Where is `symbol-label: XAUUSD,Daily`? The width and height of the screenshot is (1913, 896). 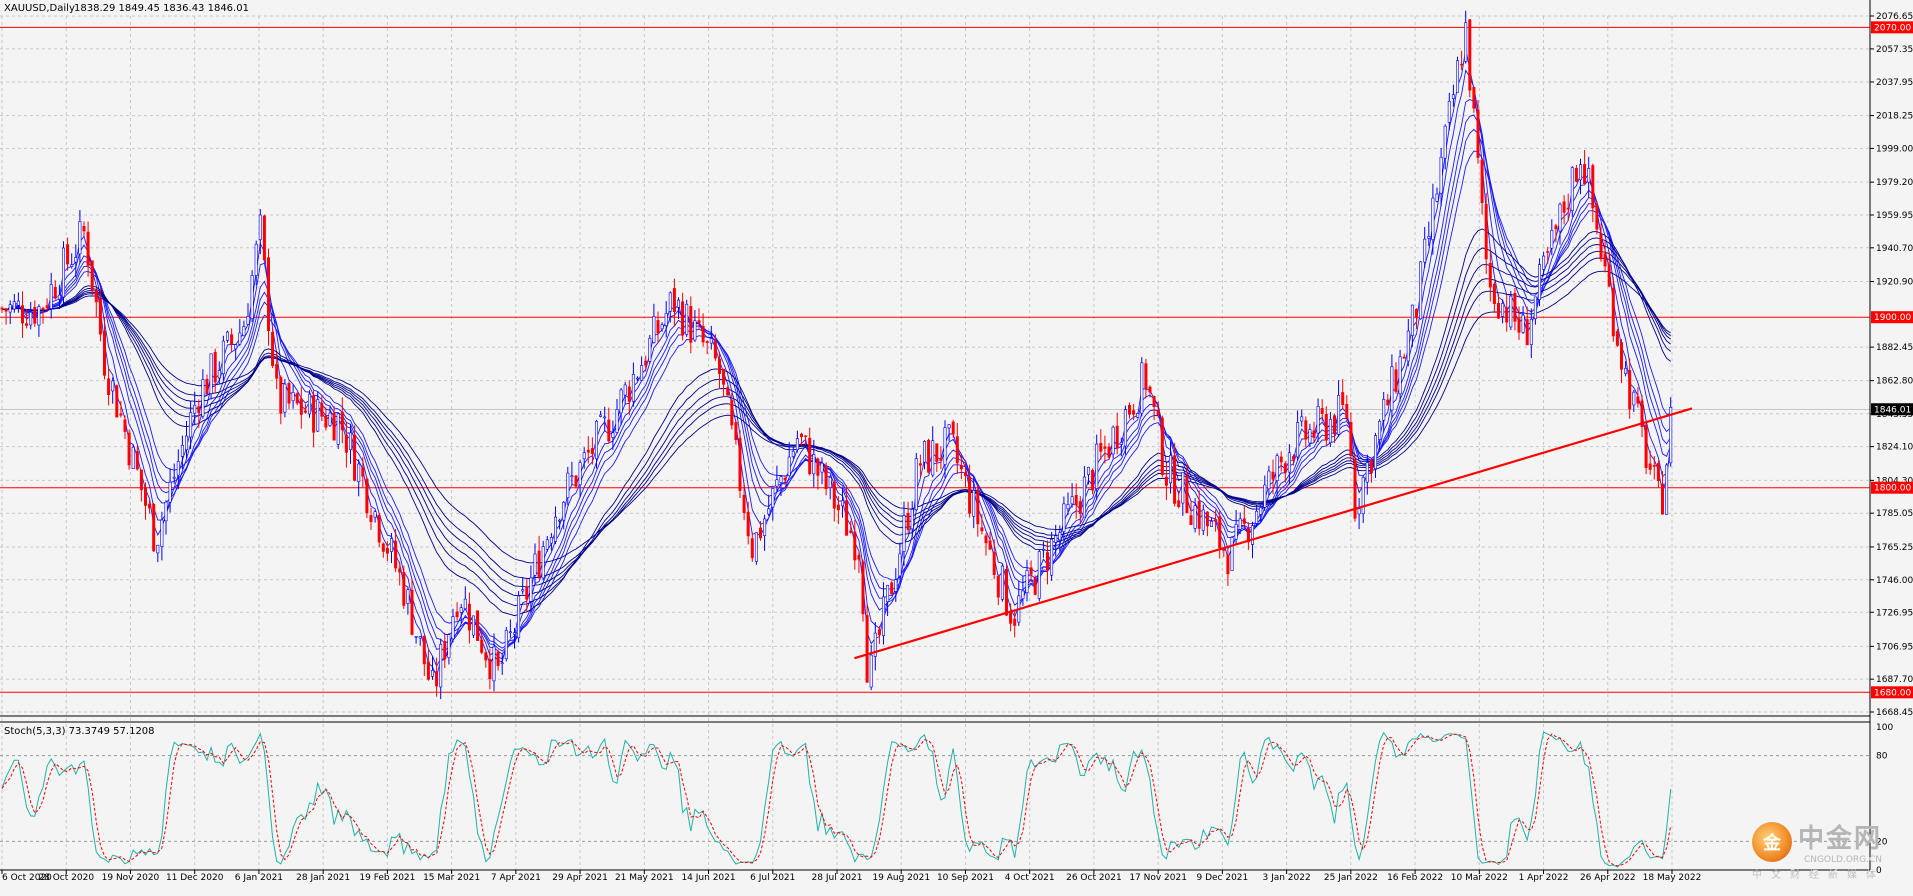
symbol-label: XAUUSD,Daily is located at coordinates (39, 8).